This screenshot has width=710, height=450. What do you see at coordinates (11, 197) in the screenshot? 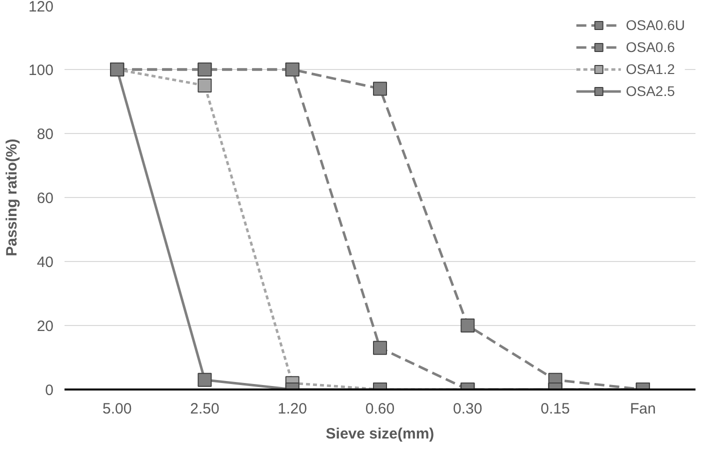
I see `y-axis-title: Passing ratio(%)` at bounding box center [11, 197].